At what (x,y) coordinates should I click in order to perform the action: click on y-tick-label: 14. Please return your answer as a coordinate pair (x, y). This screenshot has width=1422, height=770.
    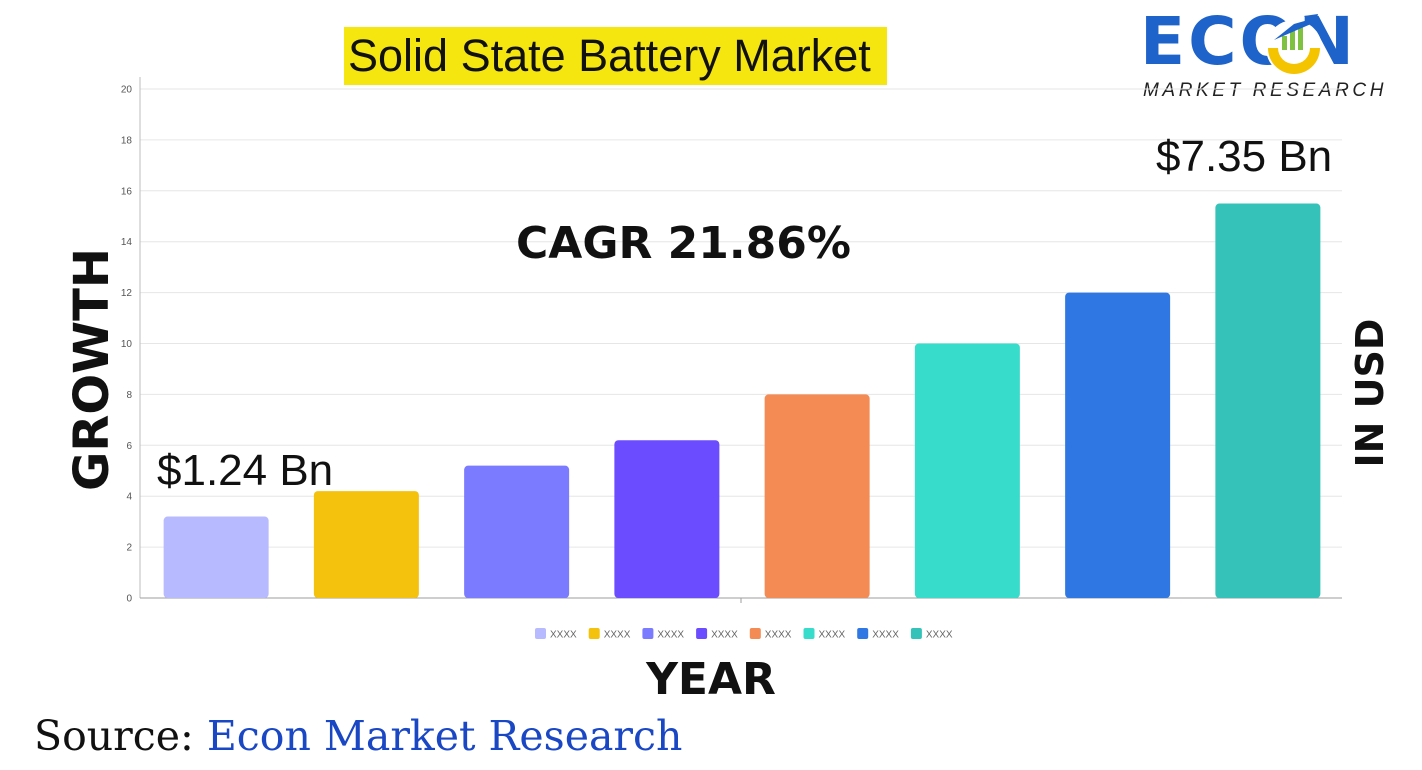
    Looking at the image, I should click on (127, 242).